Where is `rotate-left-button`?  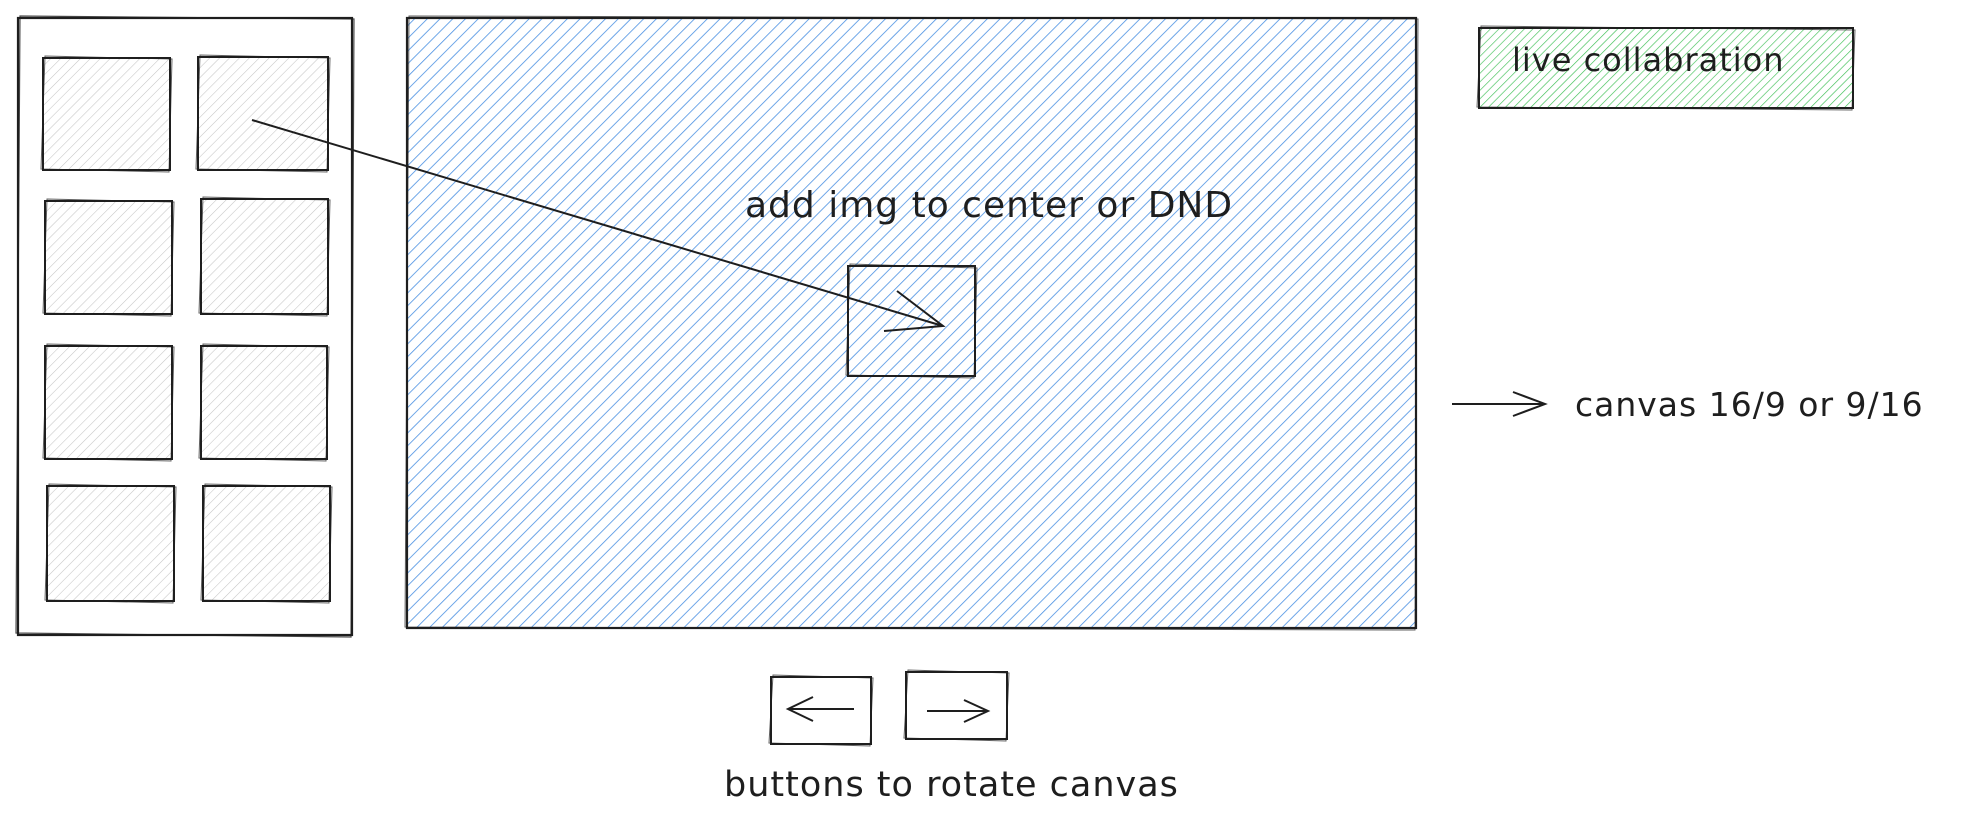
rotate-left-button is located at coordinates (821, 710).